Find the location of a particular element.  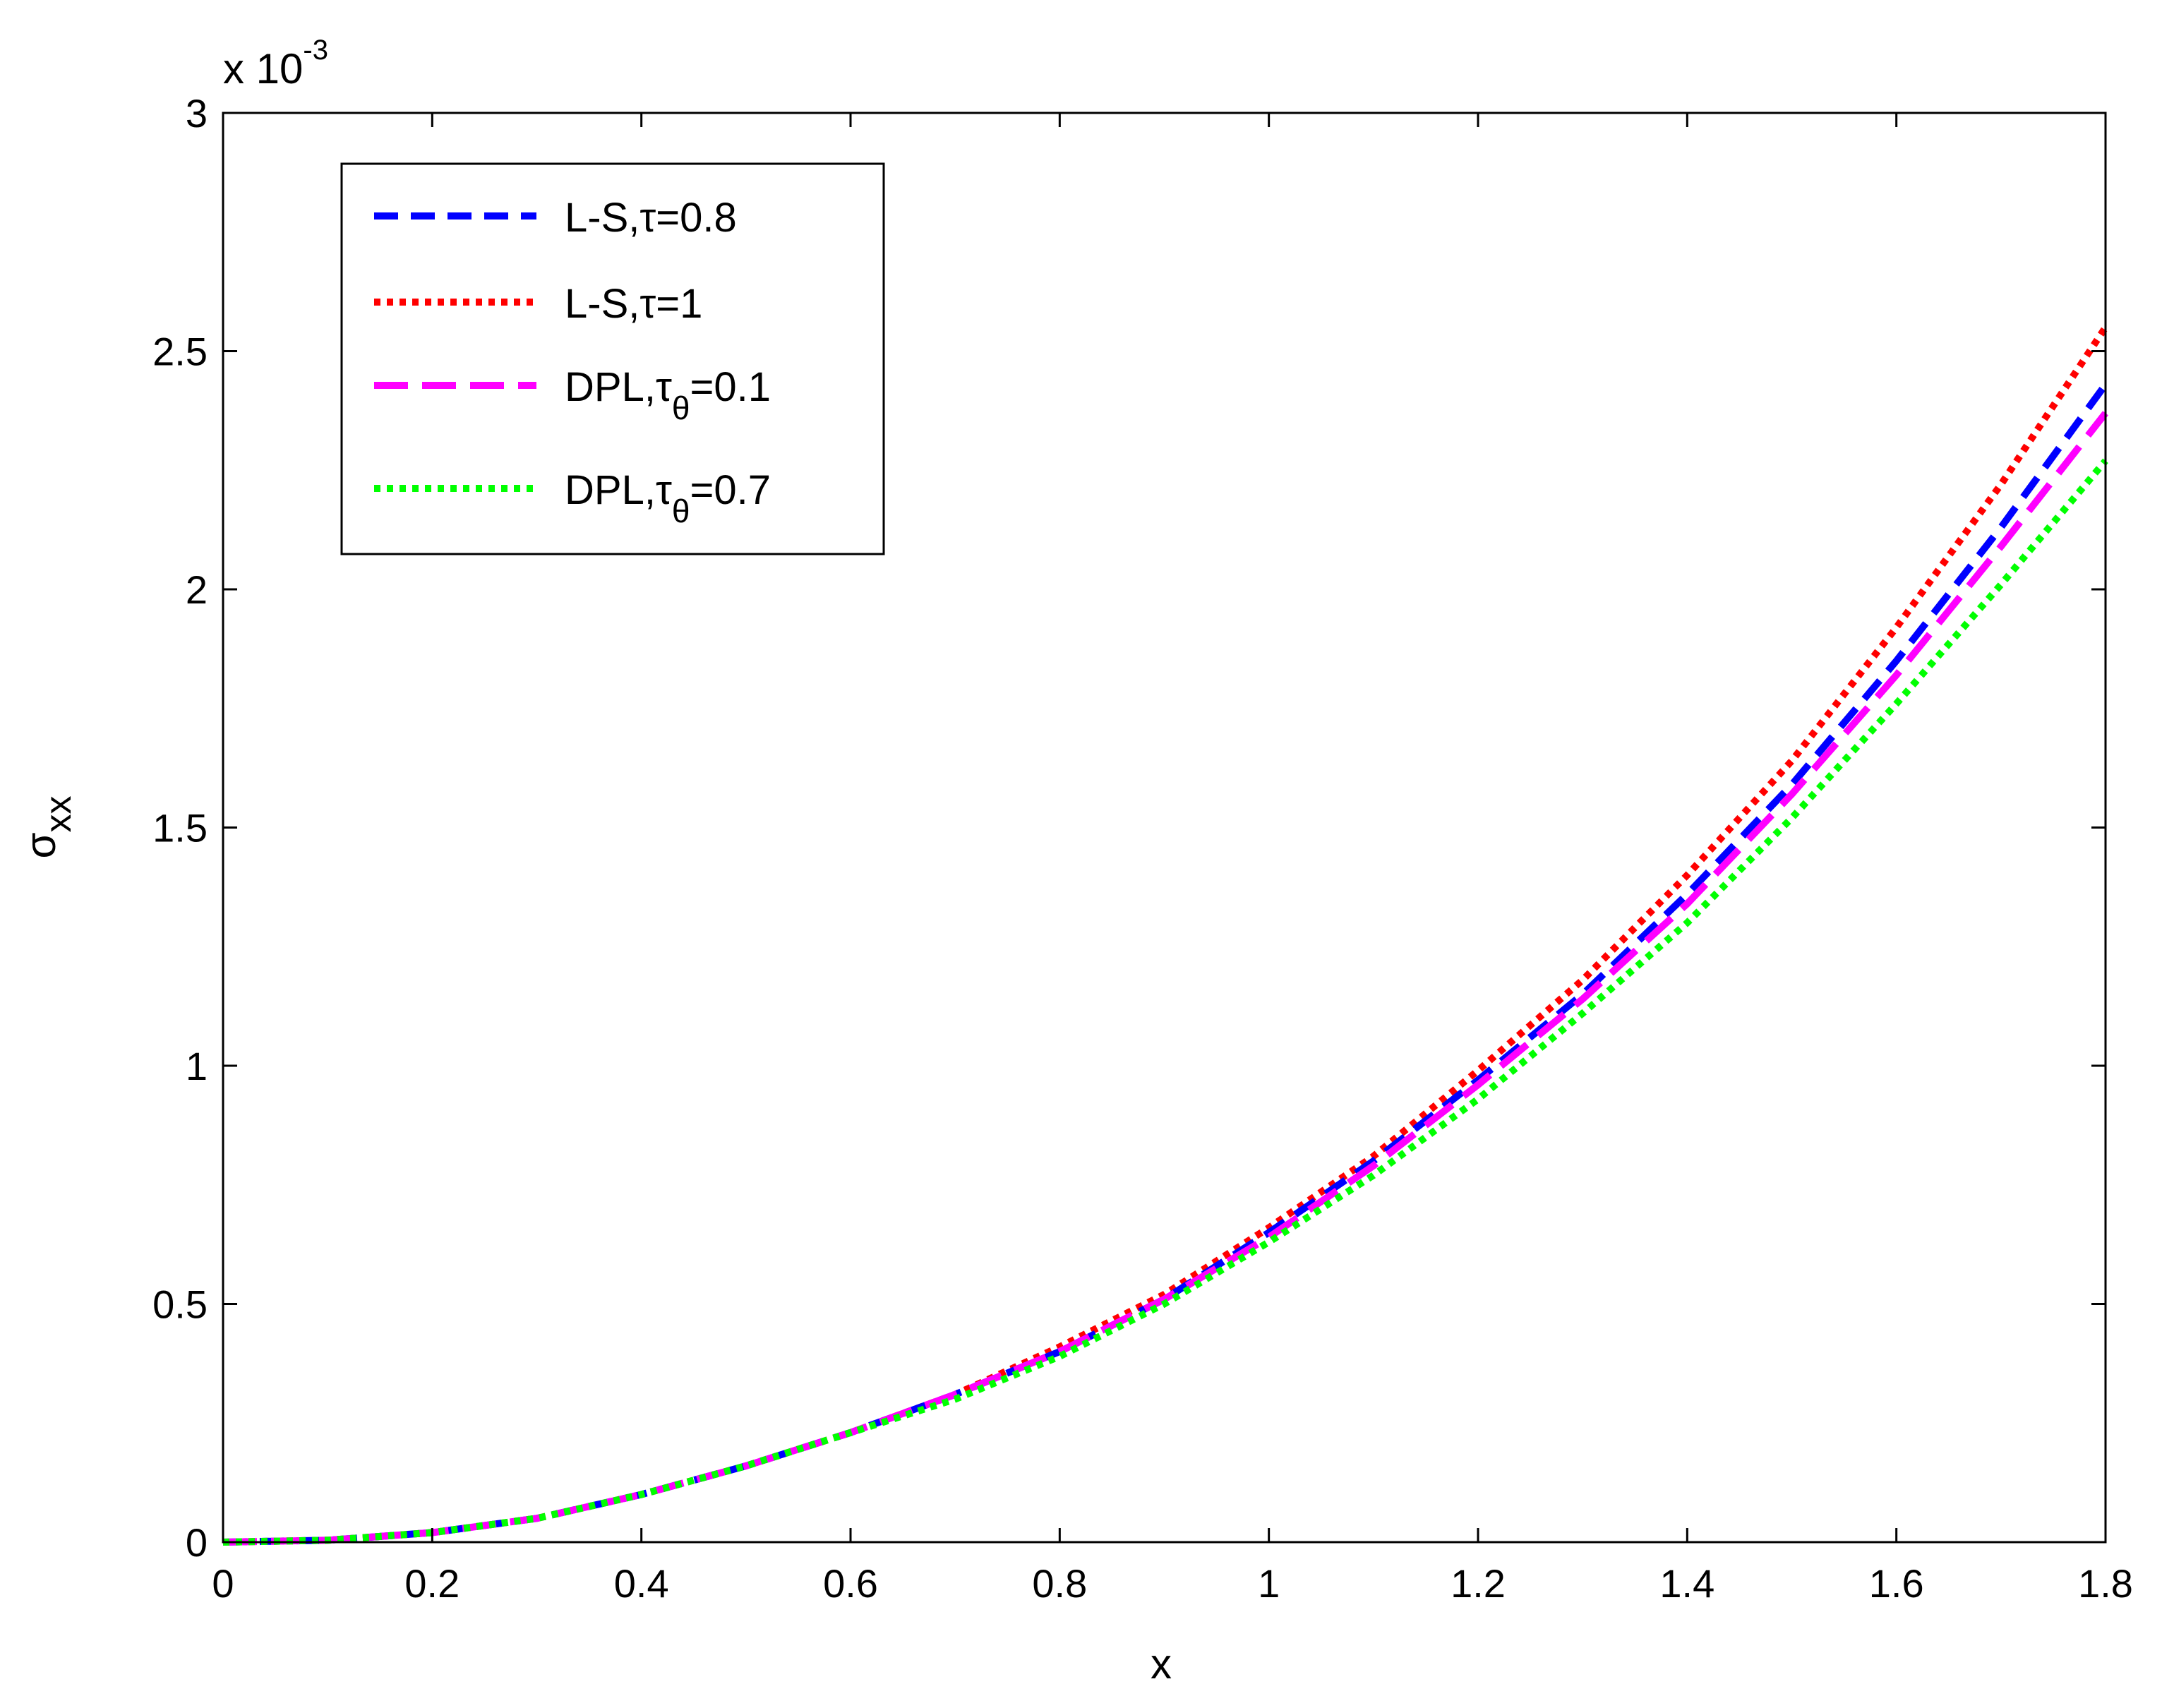

y-axis-label-main: σ is located at coordinates (40, 845).